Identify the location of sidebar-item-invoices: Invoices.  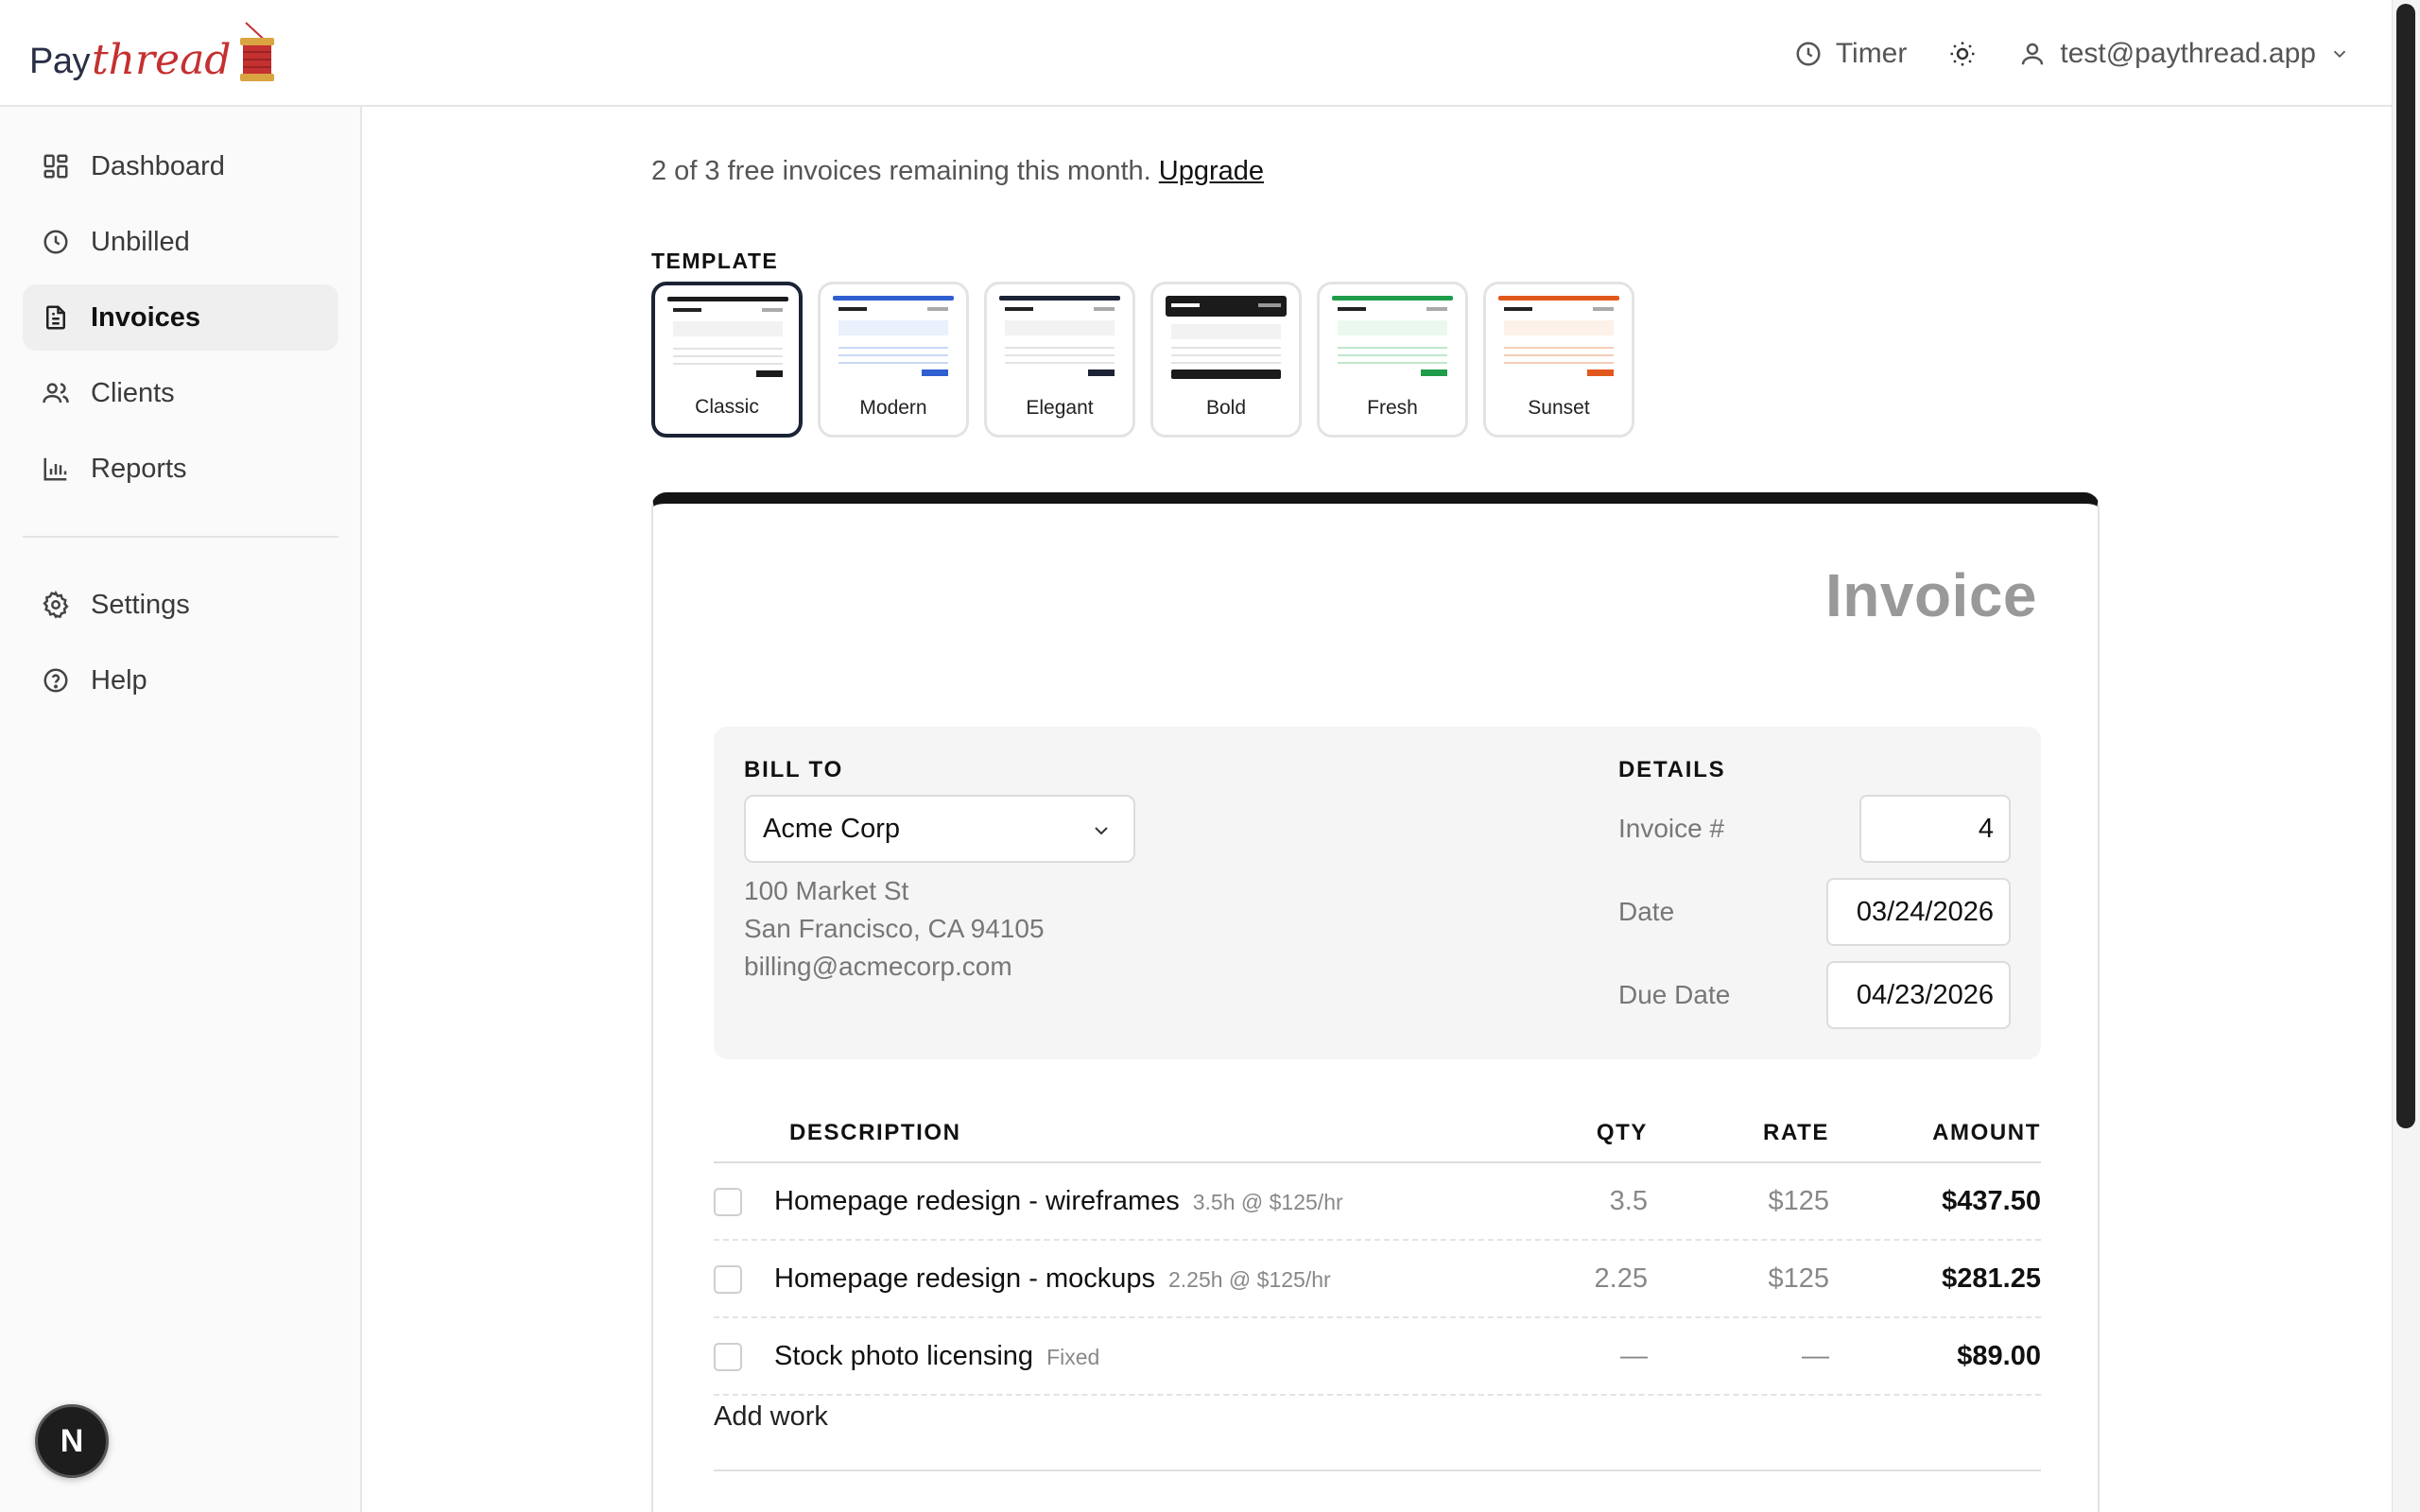
(180, 317).